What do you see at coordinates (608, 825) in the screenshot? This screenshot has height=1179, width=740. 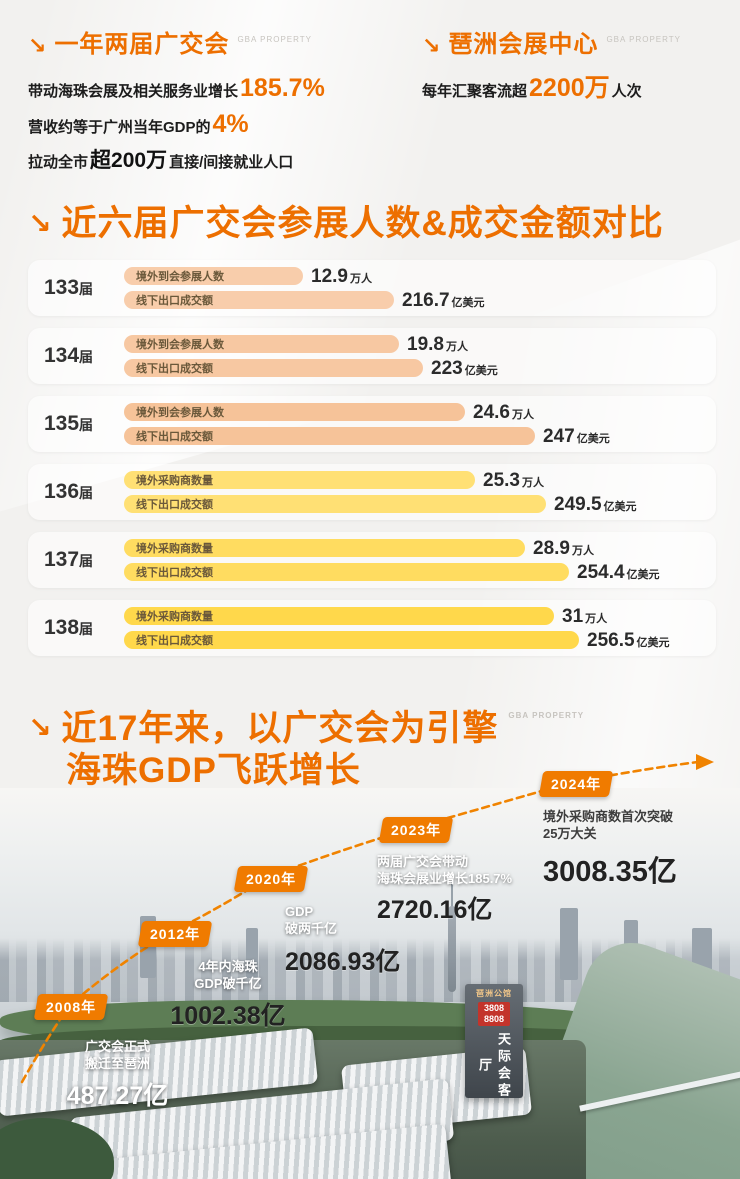 I see `milestone-desc-2024: 境外采购商数首次突破 25万大关` at bounding box center [608, 825].